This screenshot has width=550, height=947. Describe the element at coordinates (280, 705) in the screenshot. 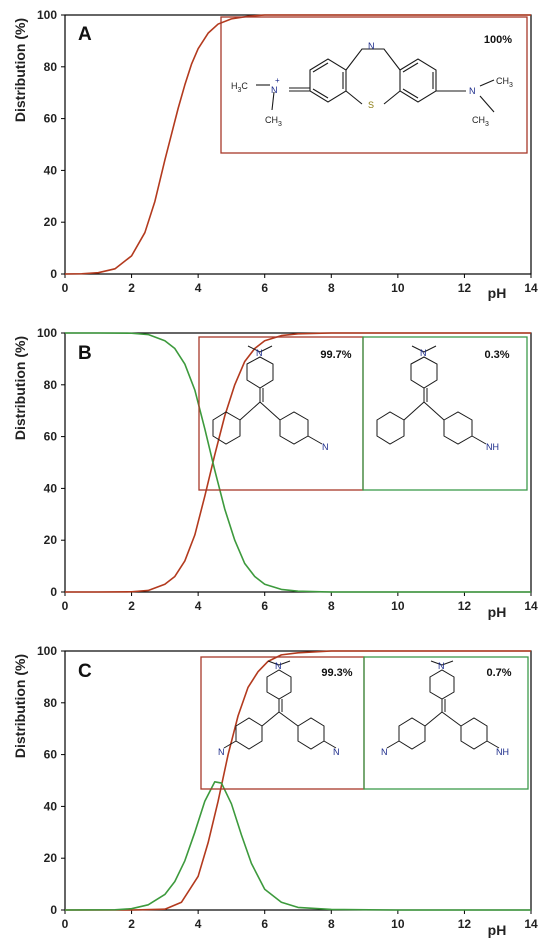

I see `crystal-violet-structure` at that location.